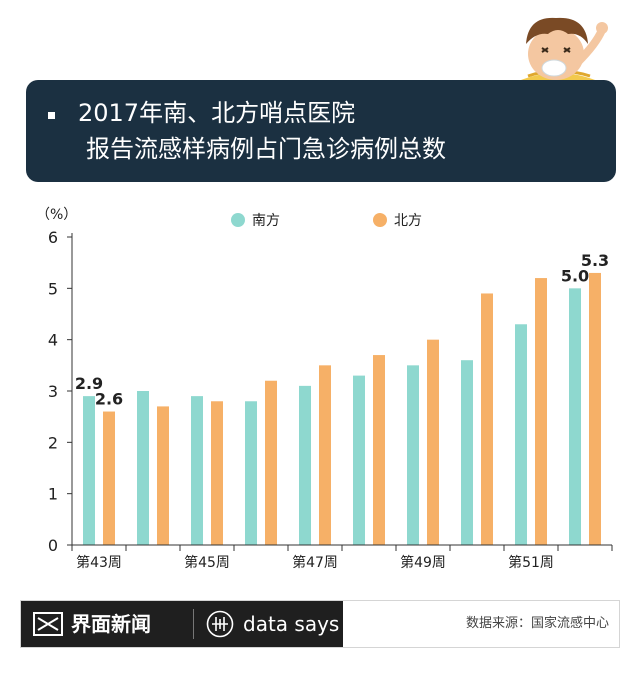  What do you see at coordinates (423, 562) in the screenshot?
I see `x-tick-label: 第49周` at bounding box center [423, 562].